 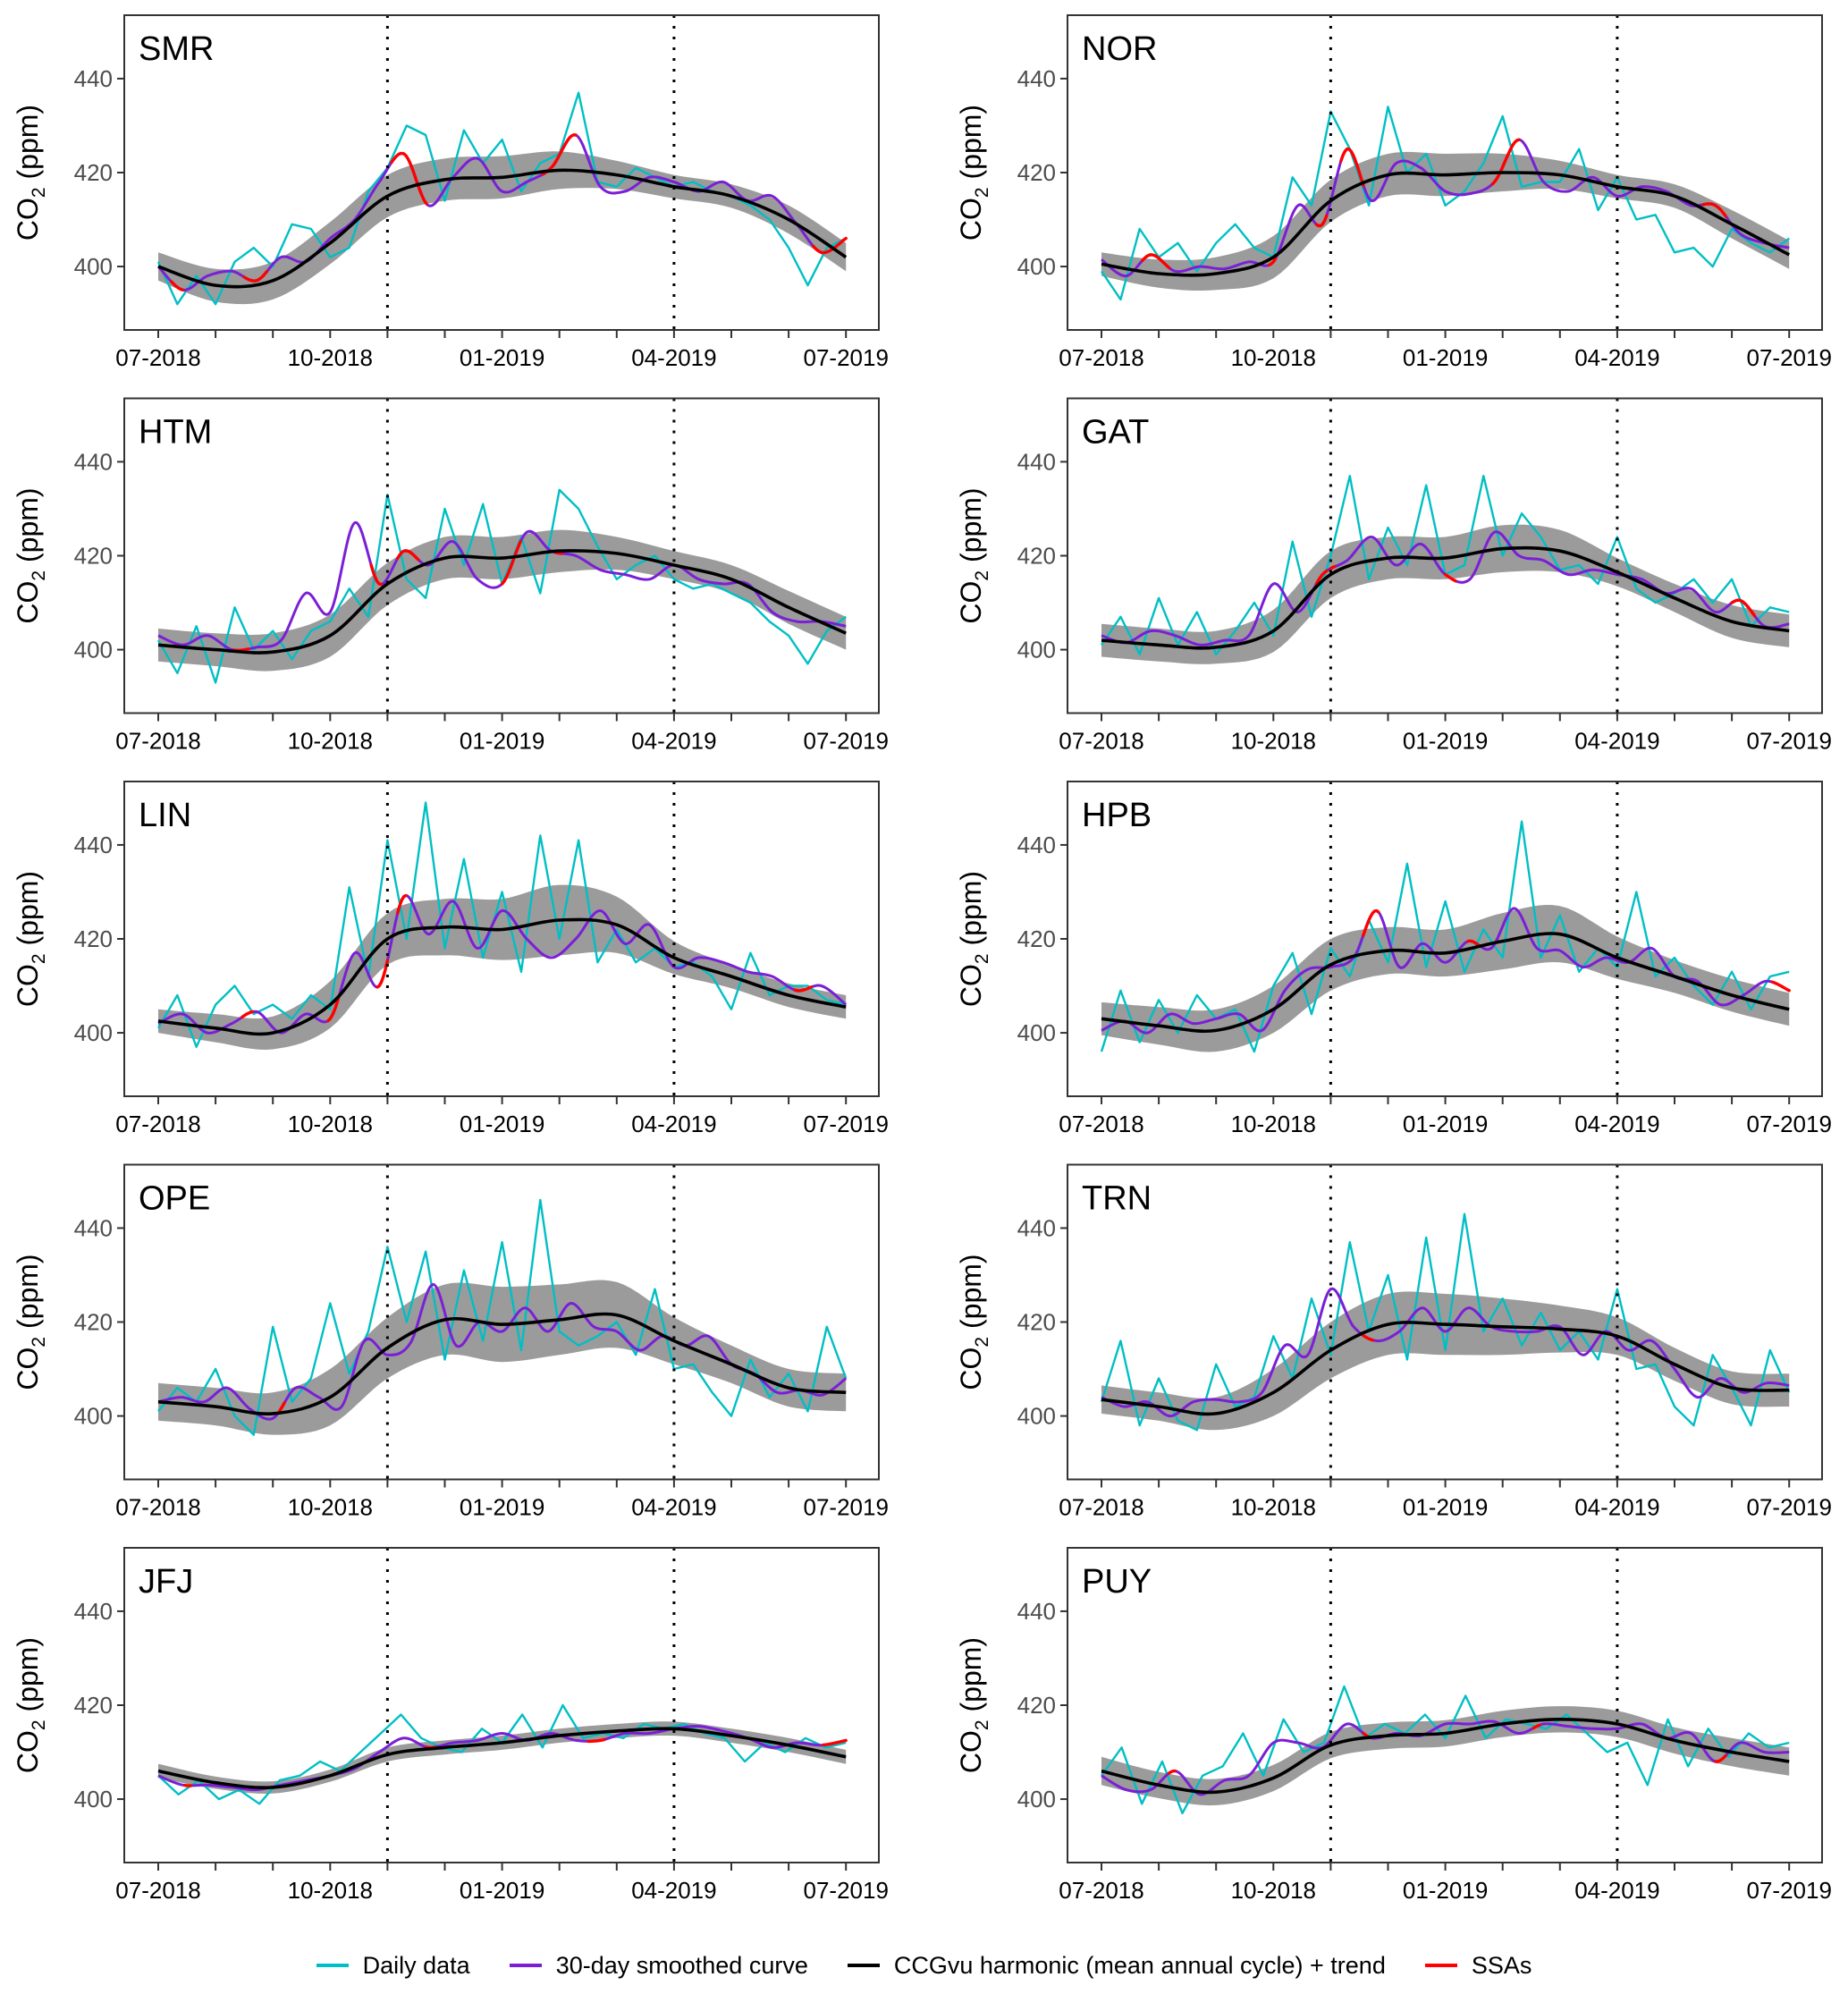 What do you see at coordinates (176, 49) in the screenshot?
I see `station-label: SMR` at bounding box center [176, 49].